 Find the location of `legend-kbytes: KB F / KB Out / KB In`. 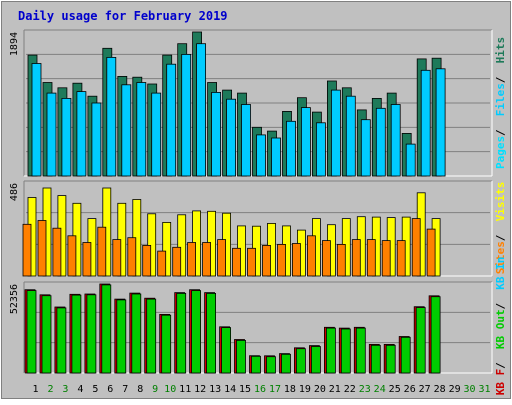

legend-kbytes: KB F / KB Out / KB In is located at coordinates (500, 326).